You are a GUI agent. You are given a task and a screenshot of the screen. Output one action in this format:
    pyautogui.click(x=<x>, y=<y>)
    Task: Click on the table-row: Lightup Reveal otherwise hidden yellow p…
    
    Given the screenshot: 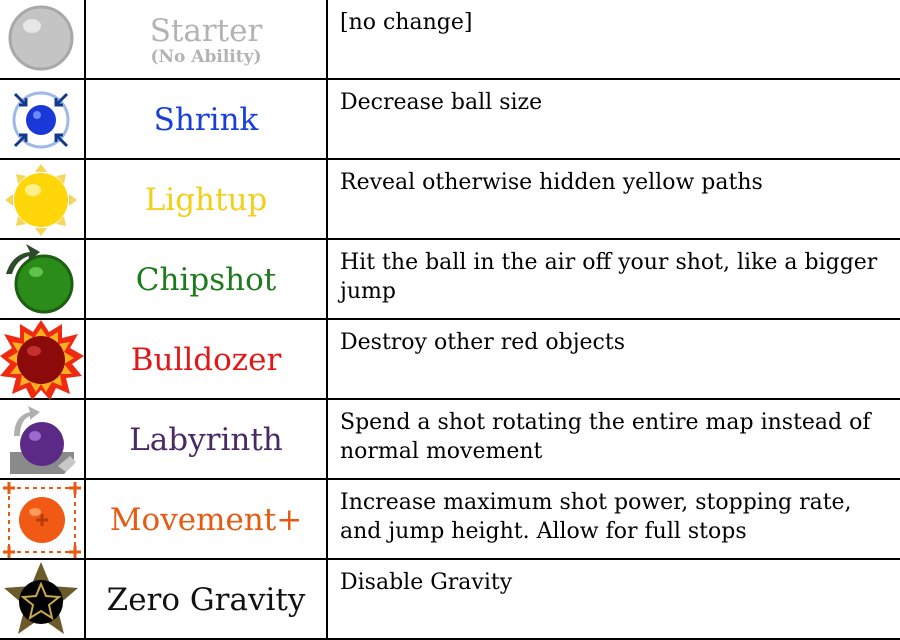 What is the action you would take?
    pyautogui.click(x=450, y=200)
    